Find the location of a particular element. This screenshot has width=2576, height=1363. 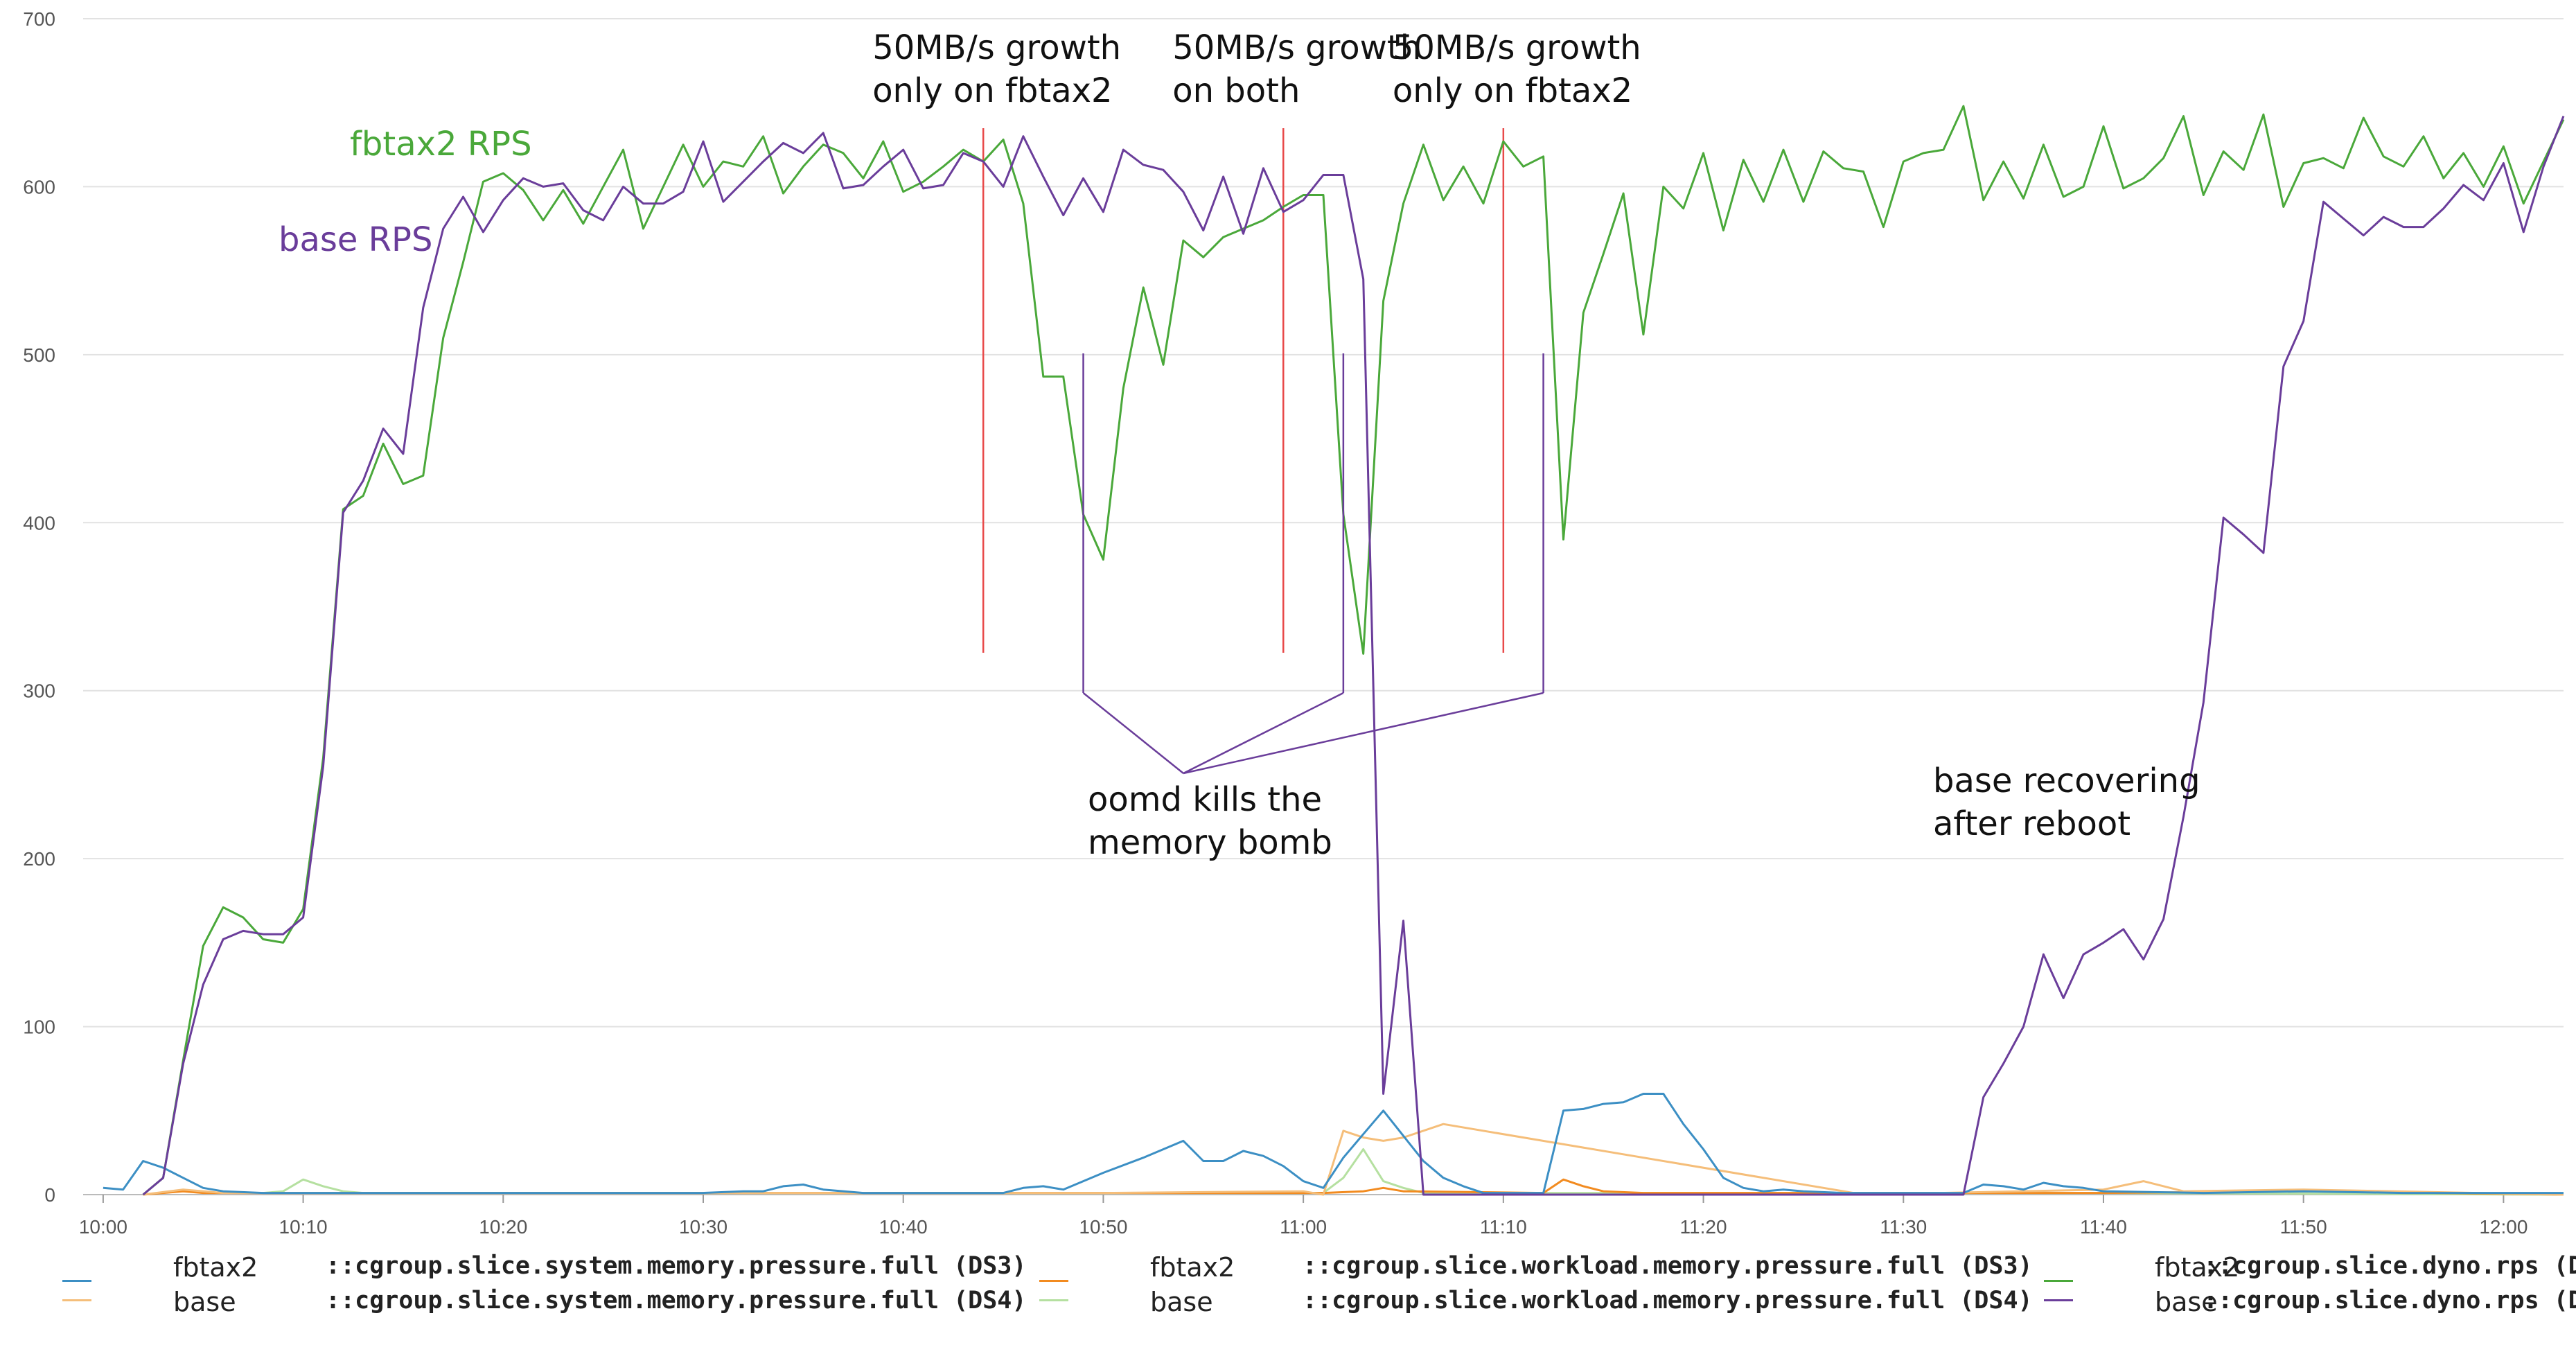

x-tick-label: 11:10 is located at coordinates (1503, 1227).